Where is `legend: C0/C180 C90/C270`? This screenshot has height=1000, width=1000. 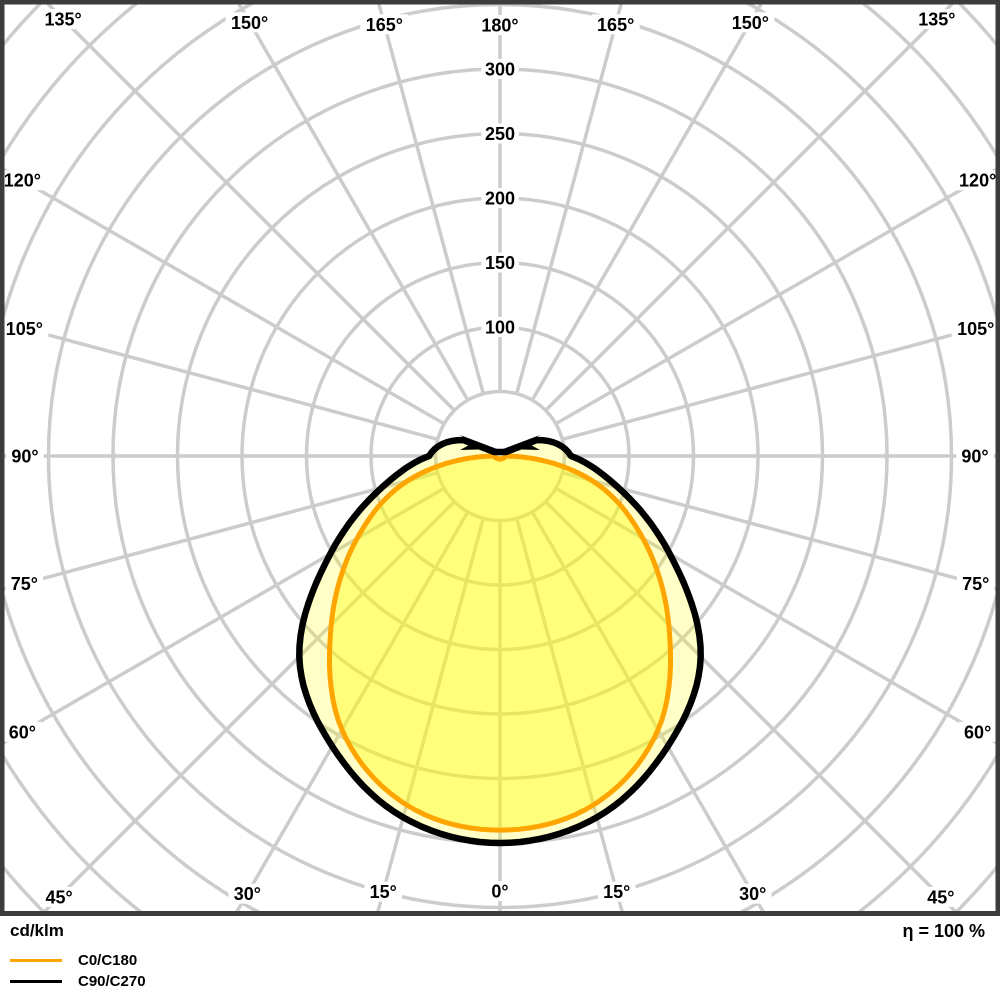
legend: C0/C180 C90/C270 is located at coordinates (500, 967).